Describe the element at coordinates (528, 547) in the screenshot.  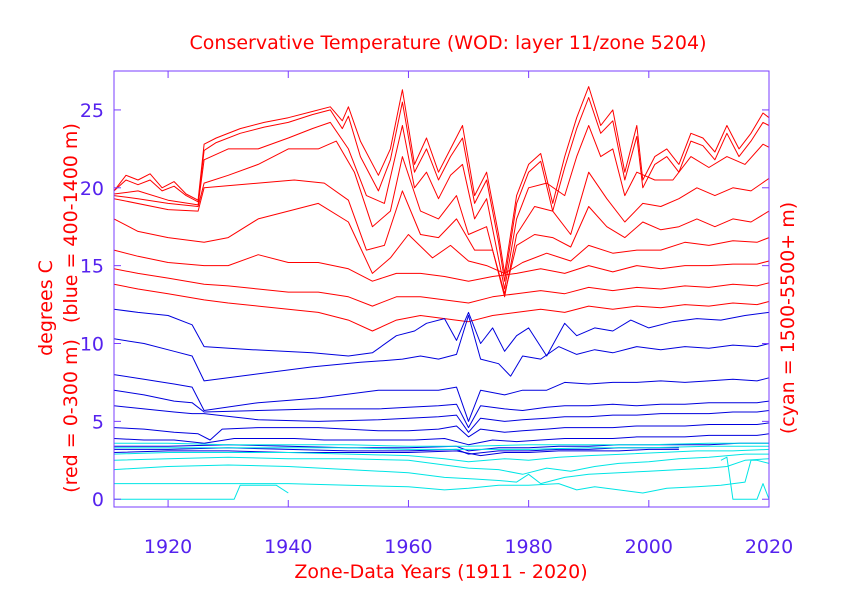
I see `x-tick-label-1980: 1980` at that location.